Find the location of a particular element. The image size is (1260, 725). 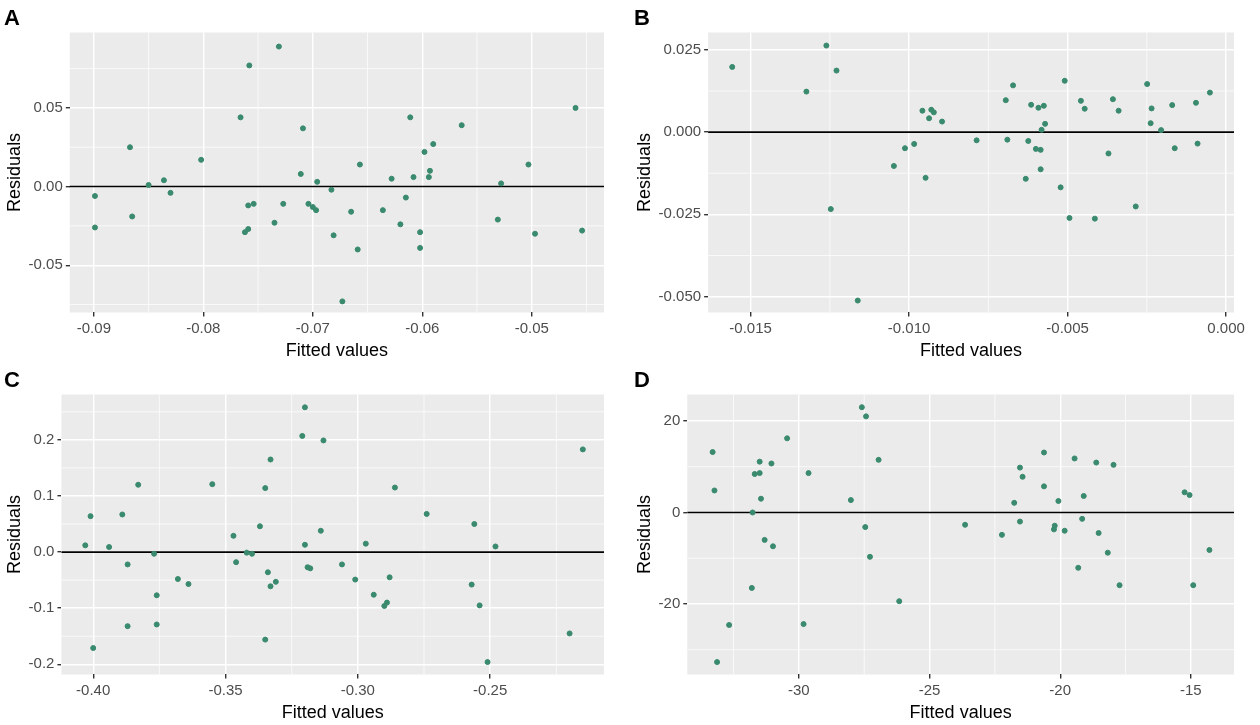

x-tick-label: -0.010 is located at coordinates (909, 327).